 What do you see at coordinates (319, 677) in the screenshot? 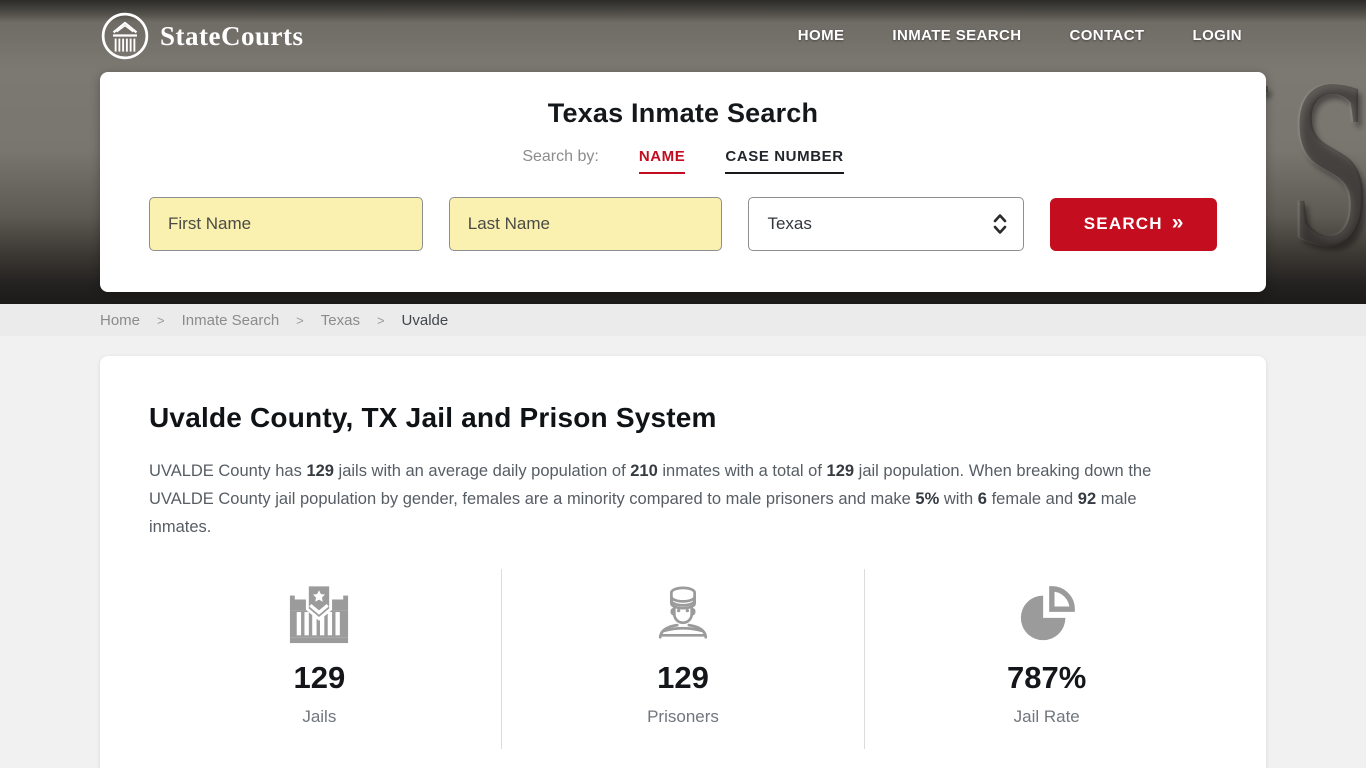
I see `stat-value-jails: 129` at bounding box center [319, 677].